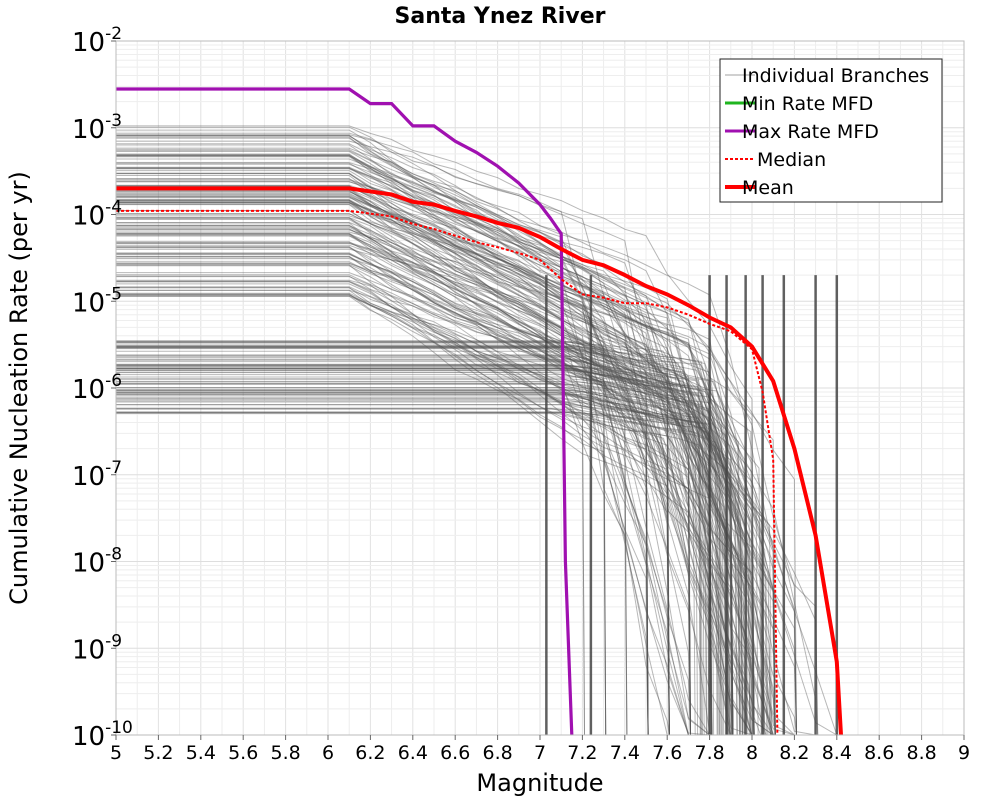 The width and height of the screenshot is (1000, 800). I want to click on legend-box, so click(831, 130).